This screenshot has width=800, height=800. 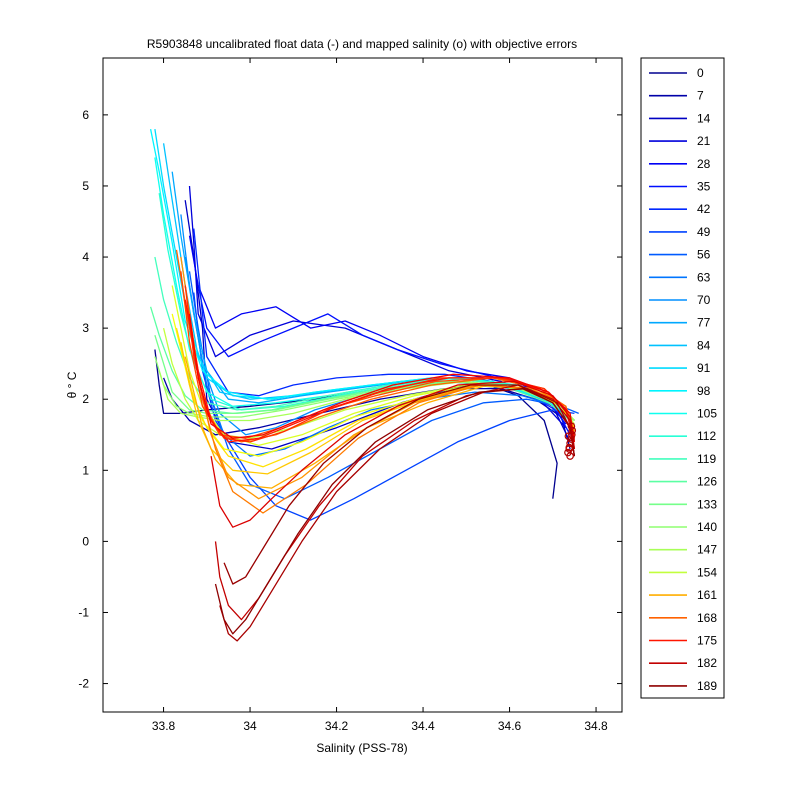 What do you see at coordinates (707, 663) in the screenshot?
I see `legend-label-182: 182` at bounding box center [707, 663].